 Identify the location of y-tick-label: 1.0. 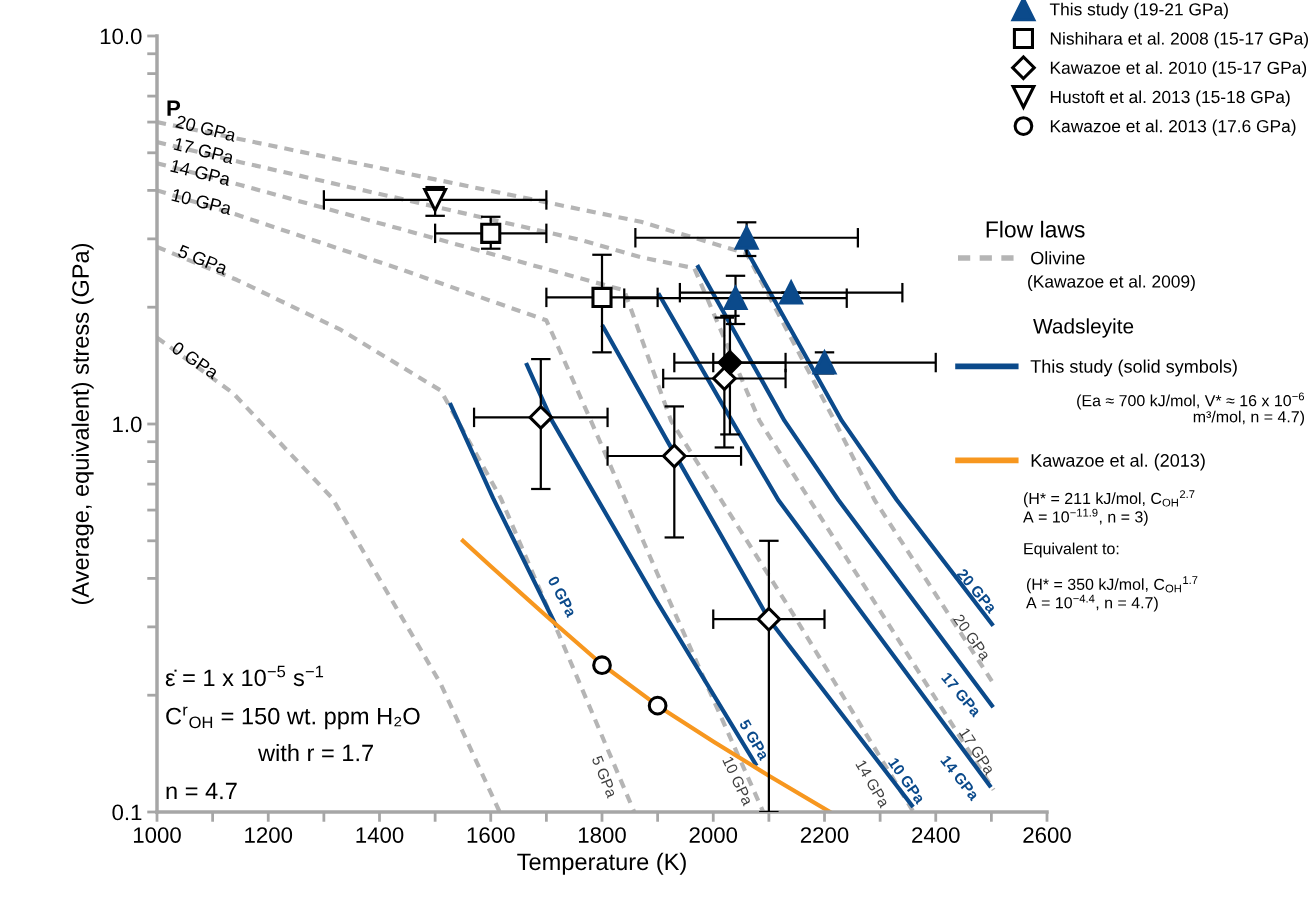
(127, 424).